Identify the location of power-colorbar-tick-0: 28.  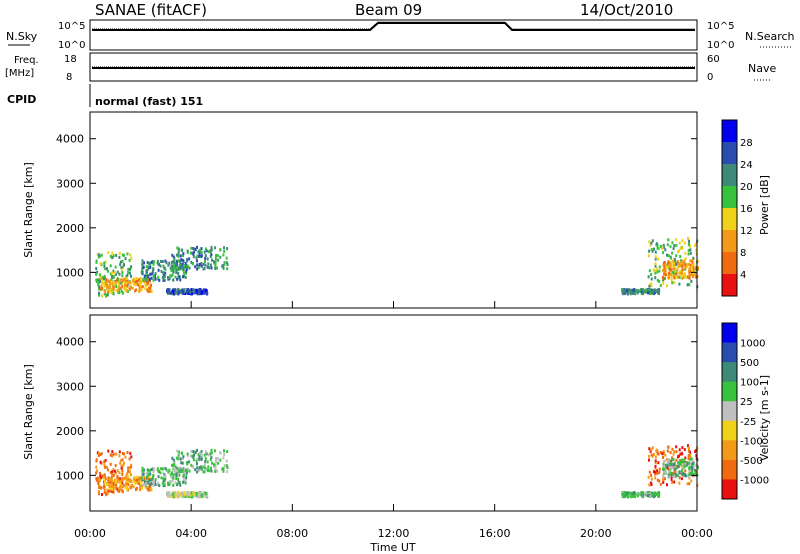
(746, 143).